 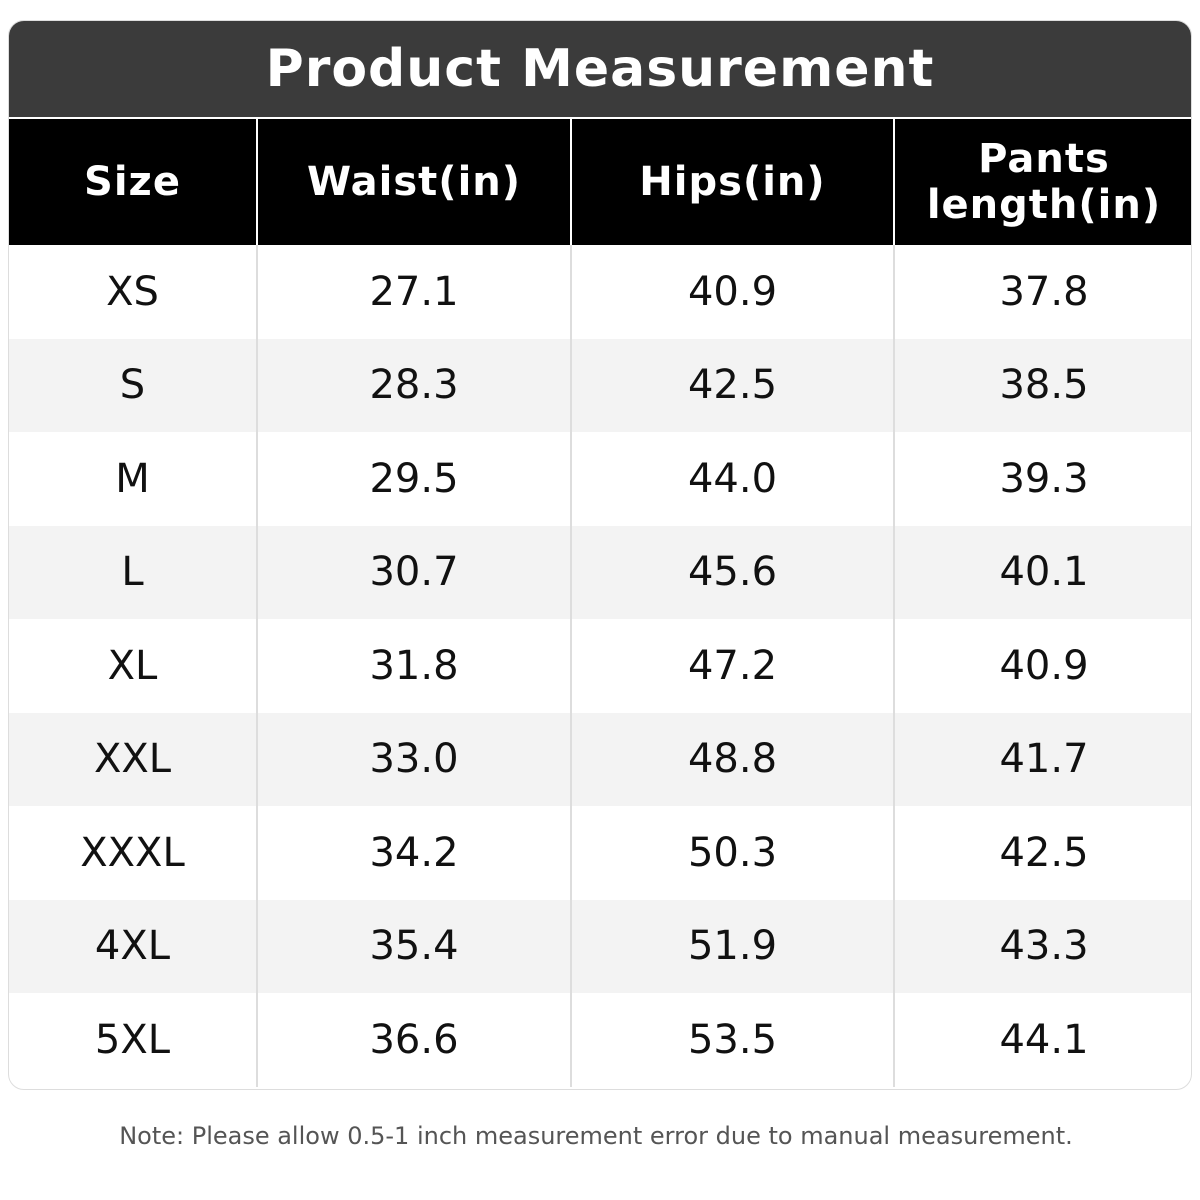 I want to click on table-row: L 30.7 45.6 40.1, so click(x=600, y=572).